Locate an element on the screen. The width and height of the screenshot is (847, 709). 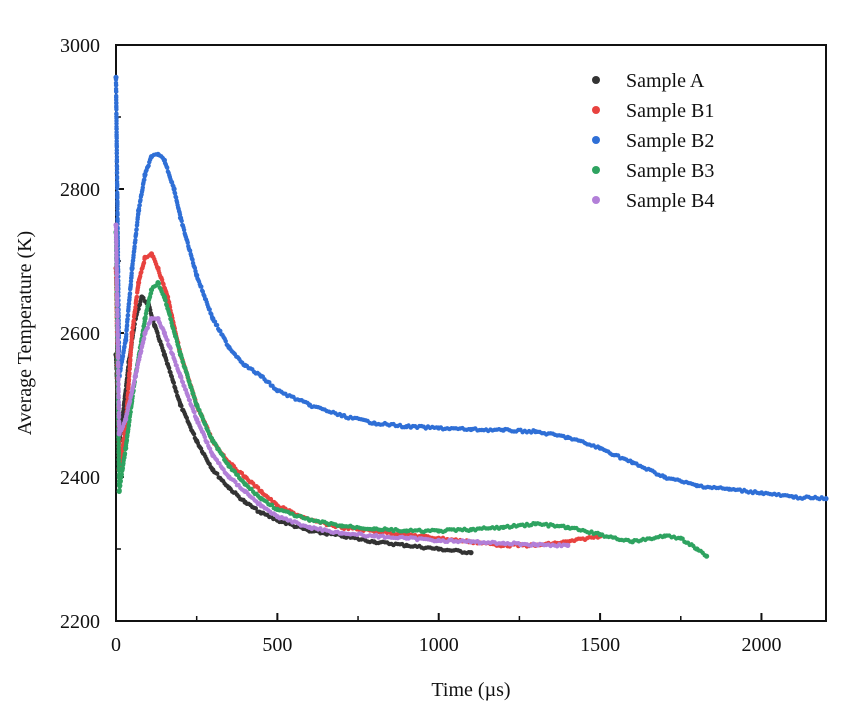
x-tick-label: 1500 is located at coordinates (600, 645).